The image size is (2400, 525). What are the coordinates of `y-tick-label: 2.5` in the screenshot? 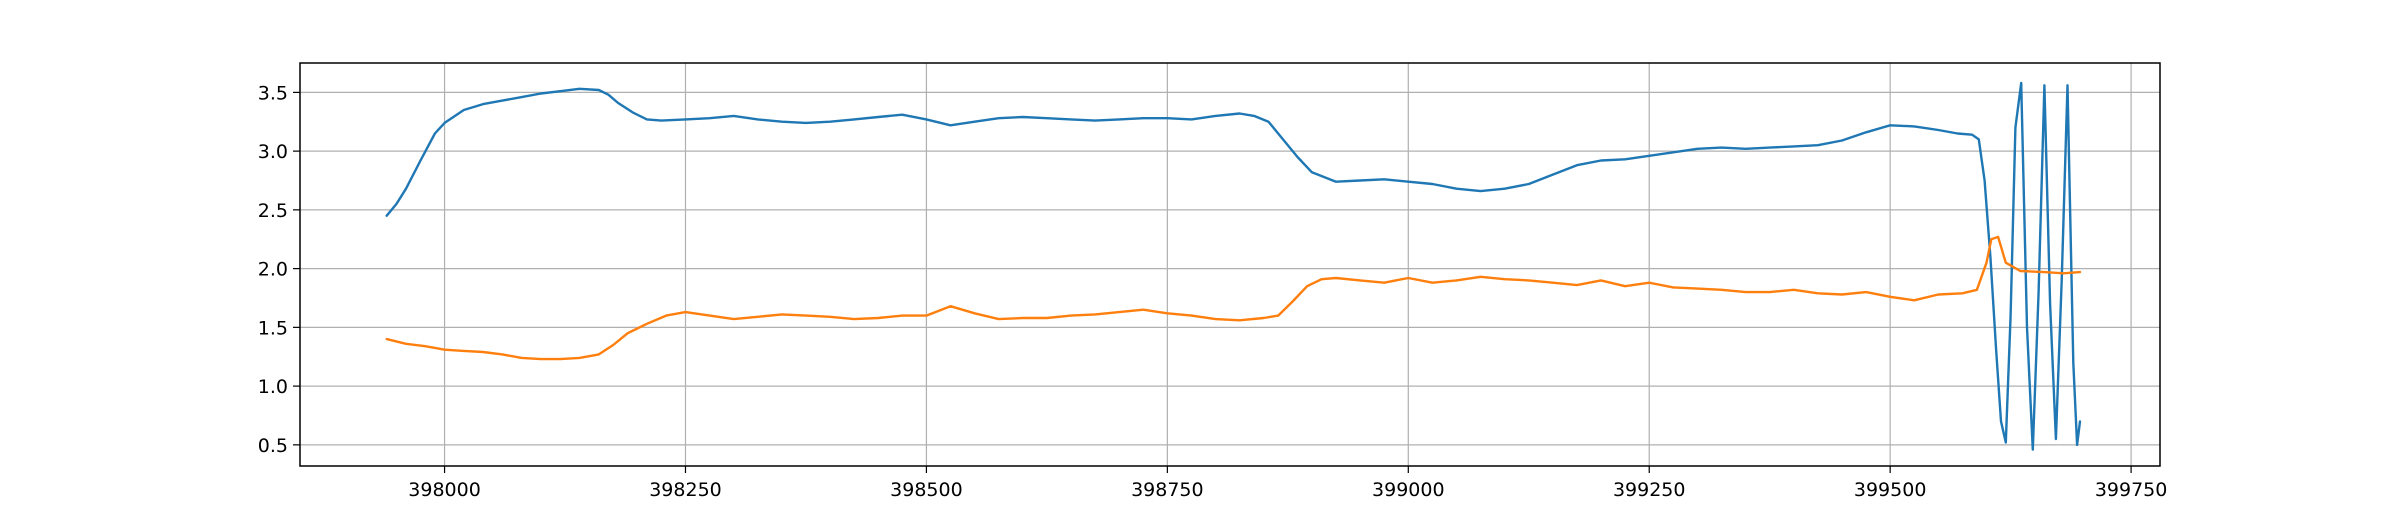 It's located at (273, 211).